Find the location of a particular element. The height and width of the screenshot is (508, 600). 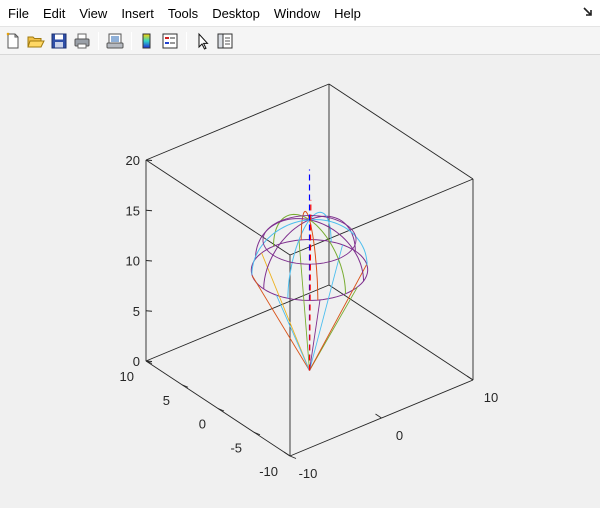

insert-legend-button is located at coordinates (170, 41).